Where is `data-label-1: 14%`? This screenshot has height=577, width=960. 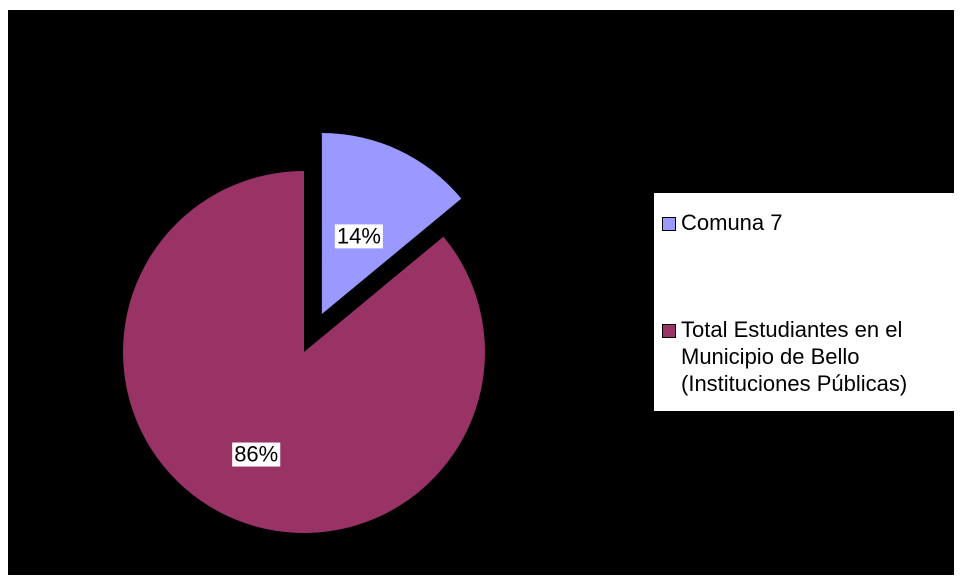 data-label-1: 14% is located at coordinates (358, 236).